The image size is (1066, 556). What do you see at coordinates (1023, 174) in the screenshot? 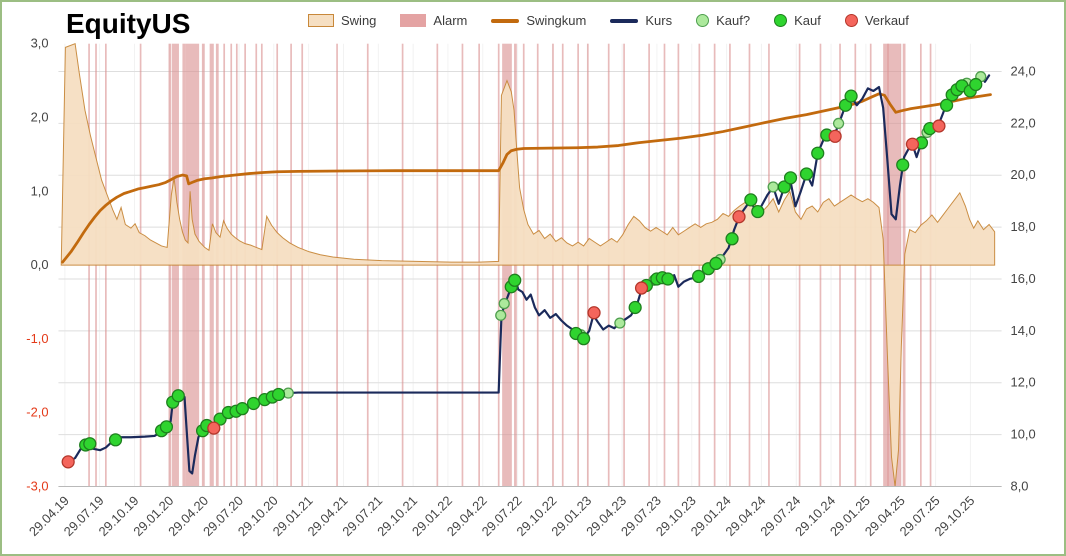
I see `right-axis-tick-label: 20,0` at bounding box center [1023, 174].